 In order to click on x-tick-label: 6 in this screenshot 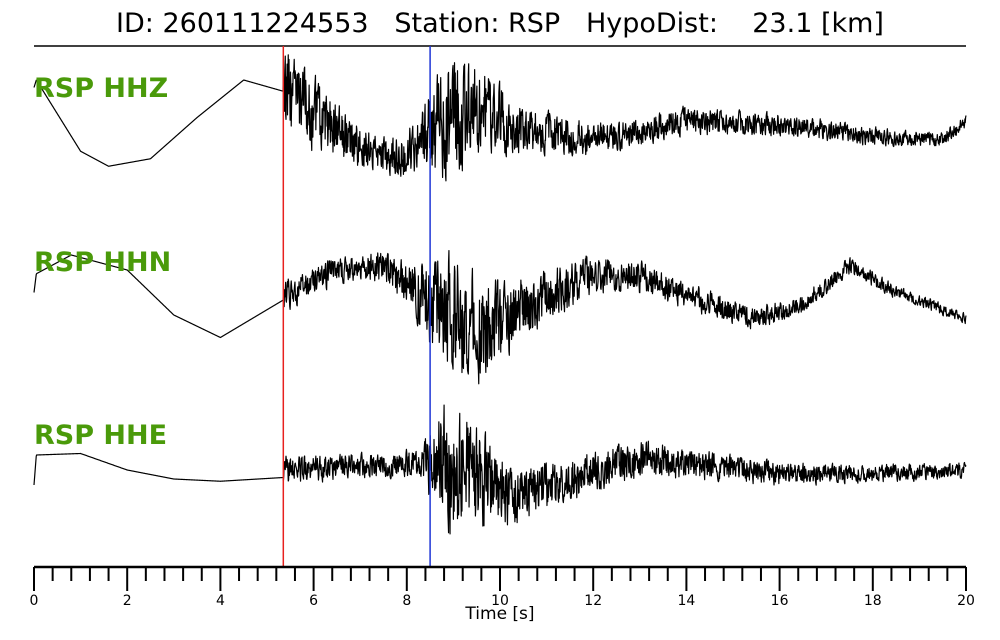, I will do `click(313, 601)`.